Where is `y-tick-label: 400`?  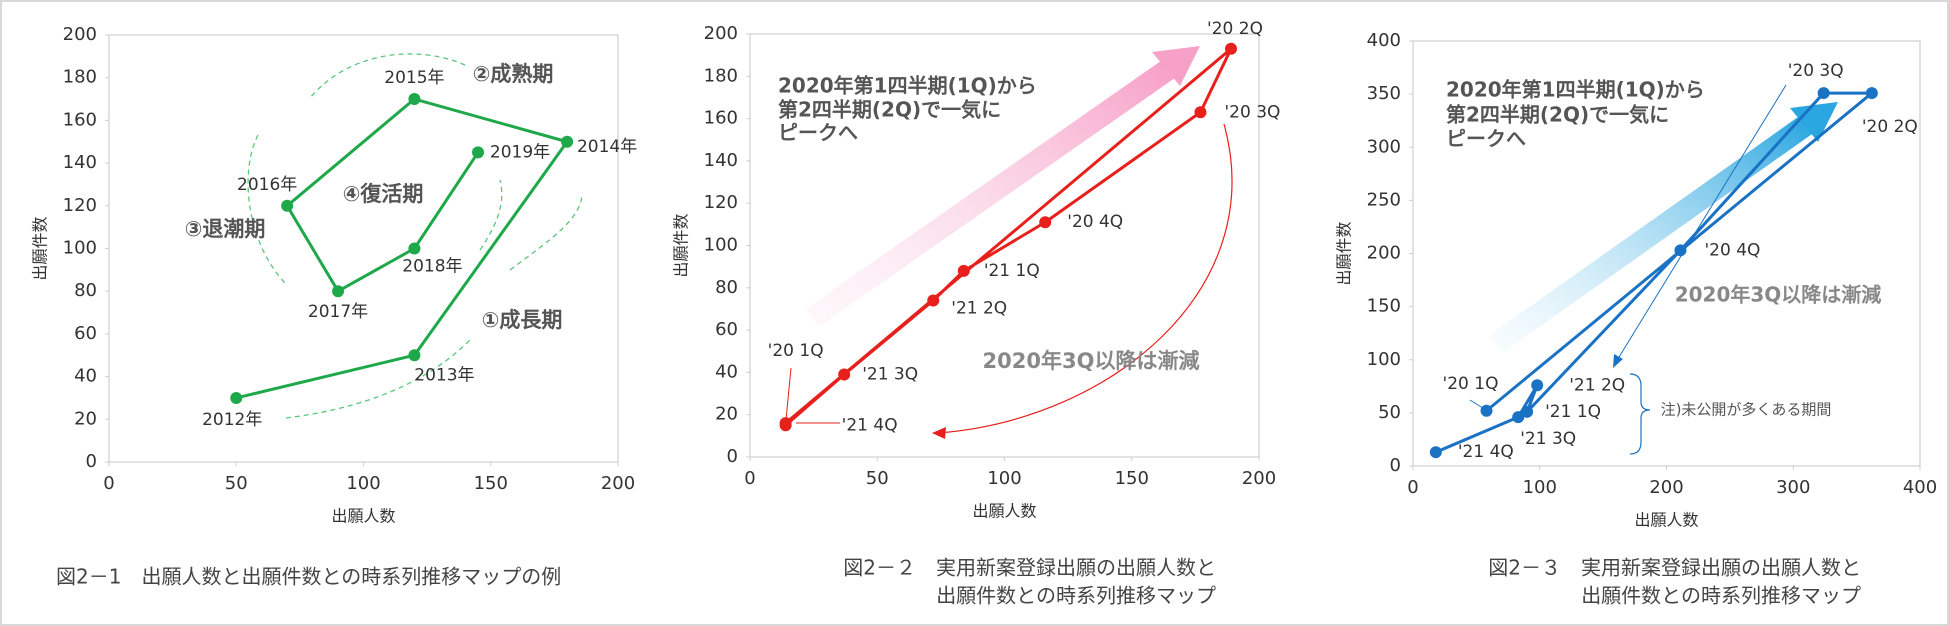 y-tick-label: 400 is located at coordinates (1384, 40).